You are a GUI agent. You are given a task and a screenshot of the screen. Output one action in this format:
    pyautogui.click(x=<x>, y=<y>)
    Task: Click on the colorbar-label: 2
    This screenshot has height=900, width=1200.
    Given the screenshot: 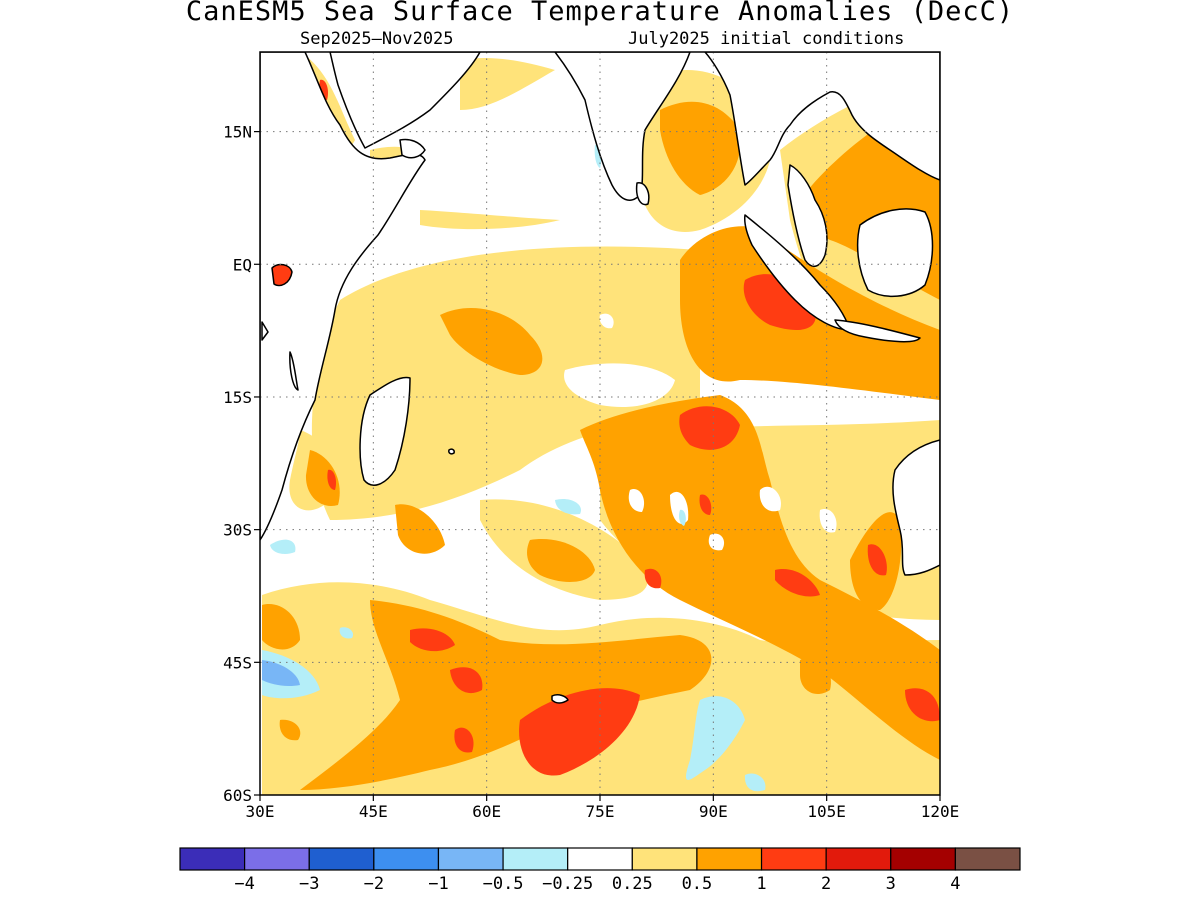 What is the action you would take?
    pyautogui.click(x=826, y=884)
    